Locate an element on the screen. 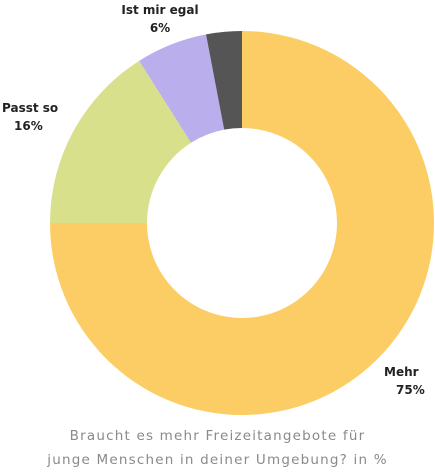 The width and height of the screenshot is (435, 473). slice-percent-label: 6% is located at coordinates (160, 28).